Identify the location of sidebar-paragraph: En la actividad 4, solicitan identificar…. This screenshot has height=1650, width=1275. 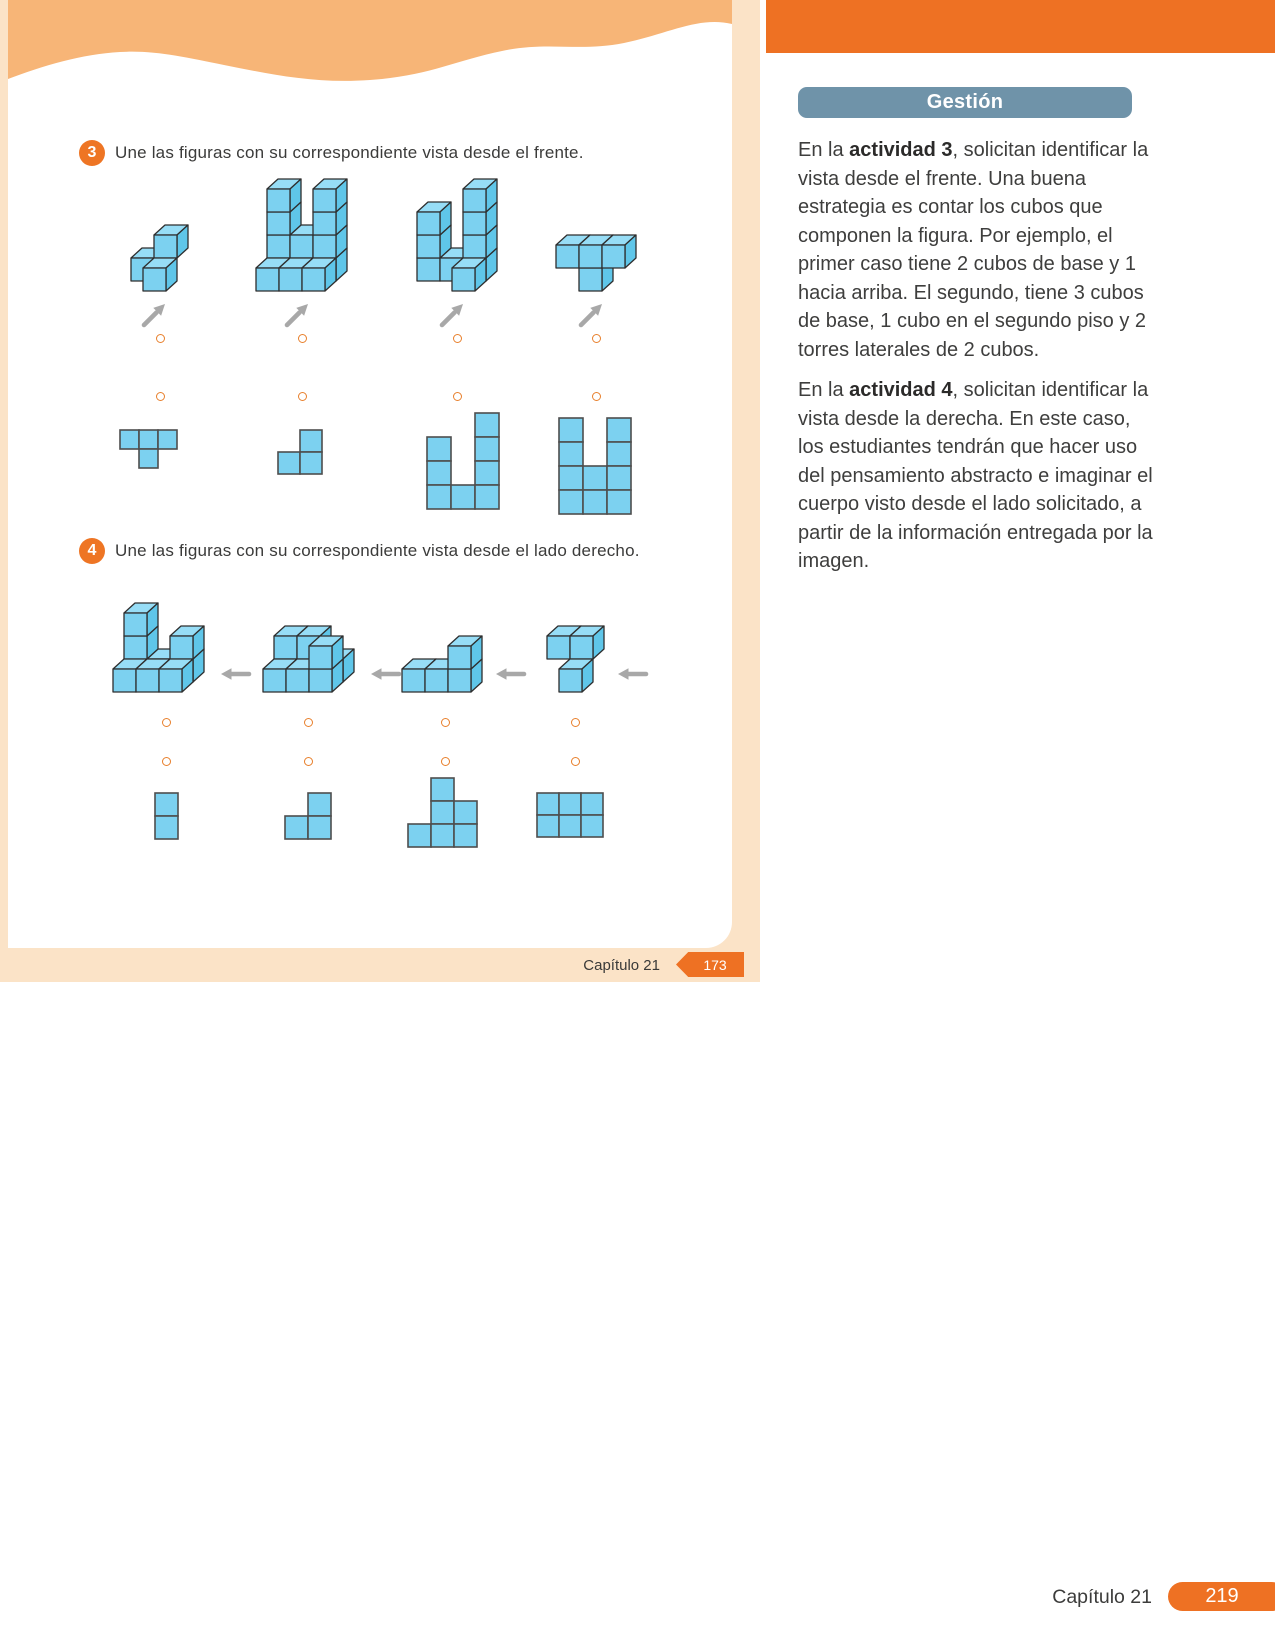
(975, 475).